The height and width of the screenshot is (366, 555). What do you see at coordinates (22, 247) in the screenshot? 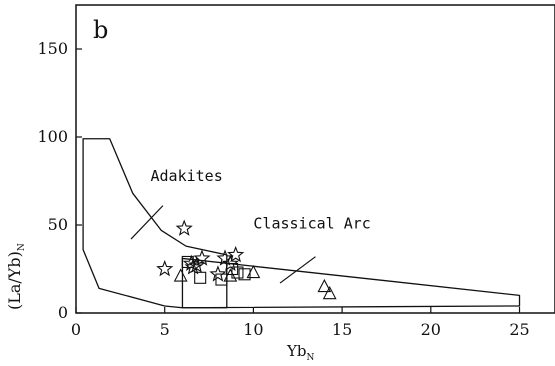
I see `y-axis-label-subscript: N` at bounding box center [22, 247].